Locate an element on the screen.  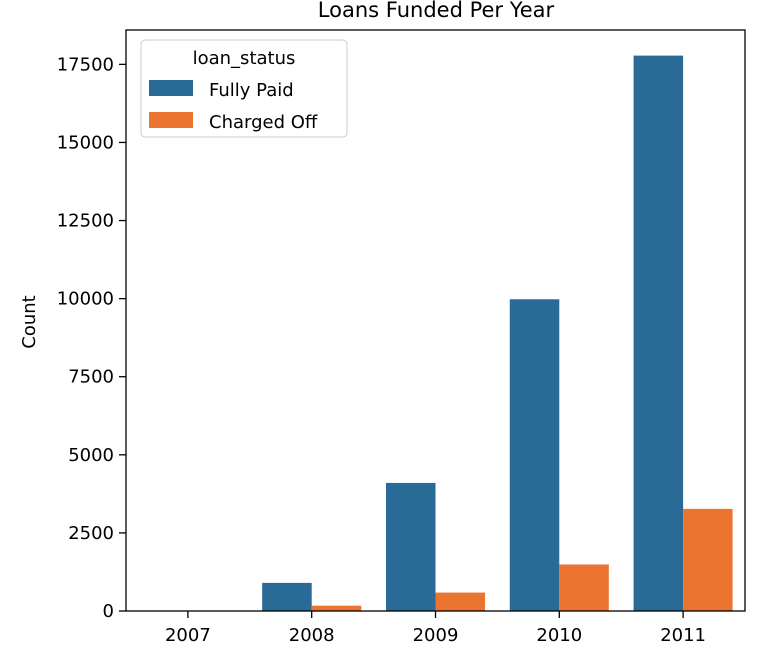
y-tick-label: 12500 is located at coordinates (85, 221).